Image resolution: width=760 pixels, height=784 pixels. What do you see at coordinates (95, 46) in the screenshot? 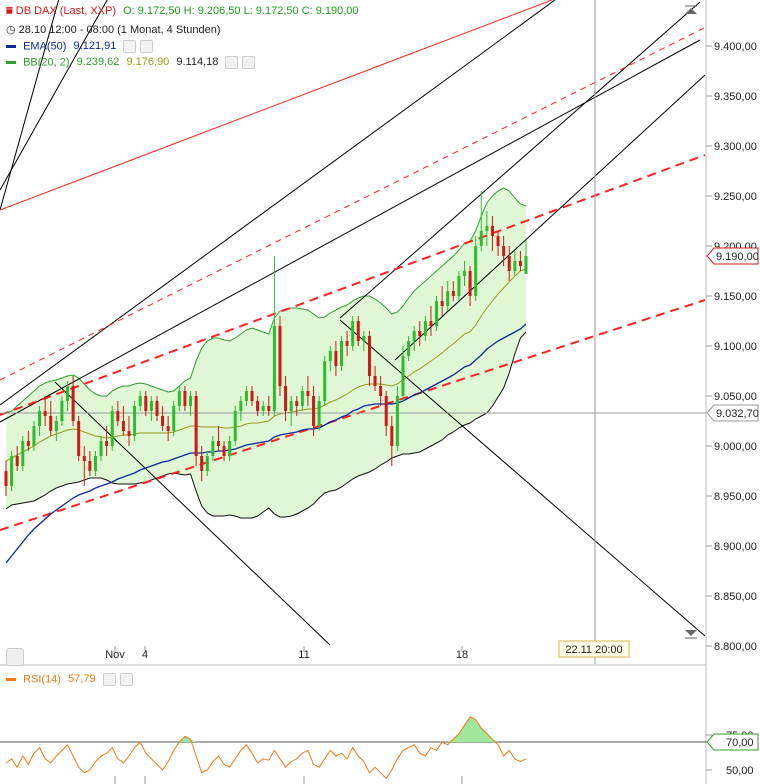
I see `ema-value: 9.121,91` at bounding box center [95, 46].